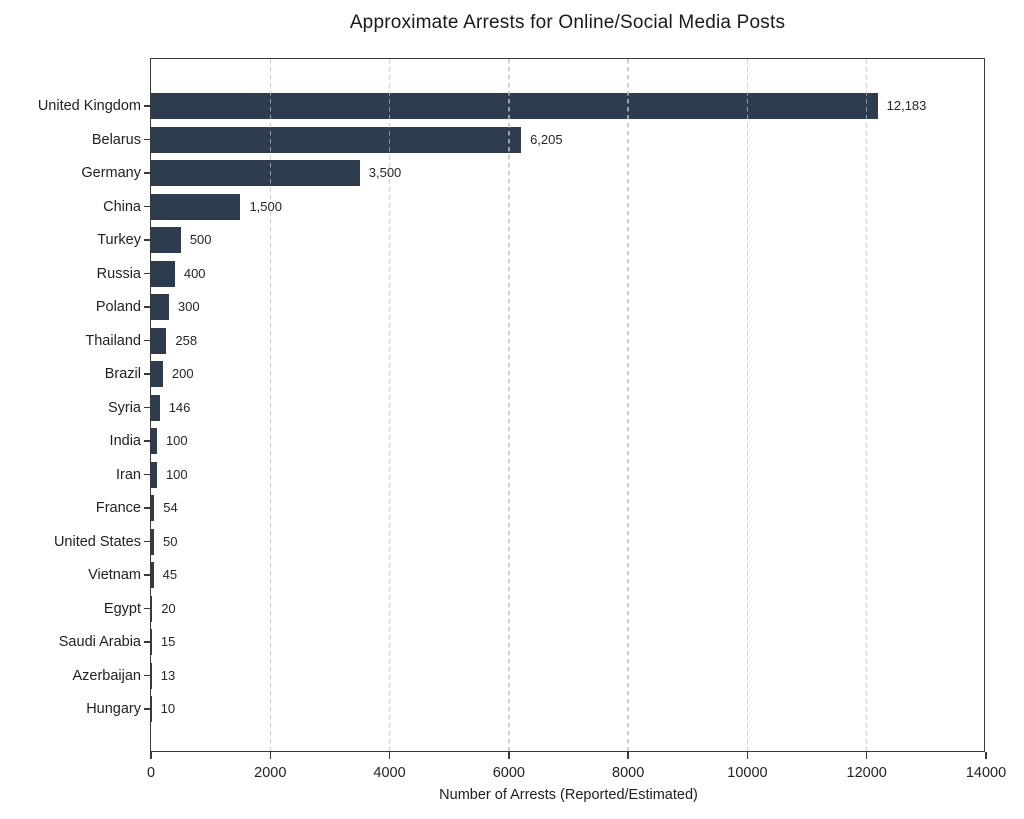  I want to click on y-axis-label: India, so click(125, 441).